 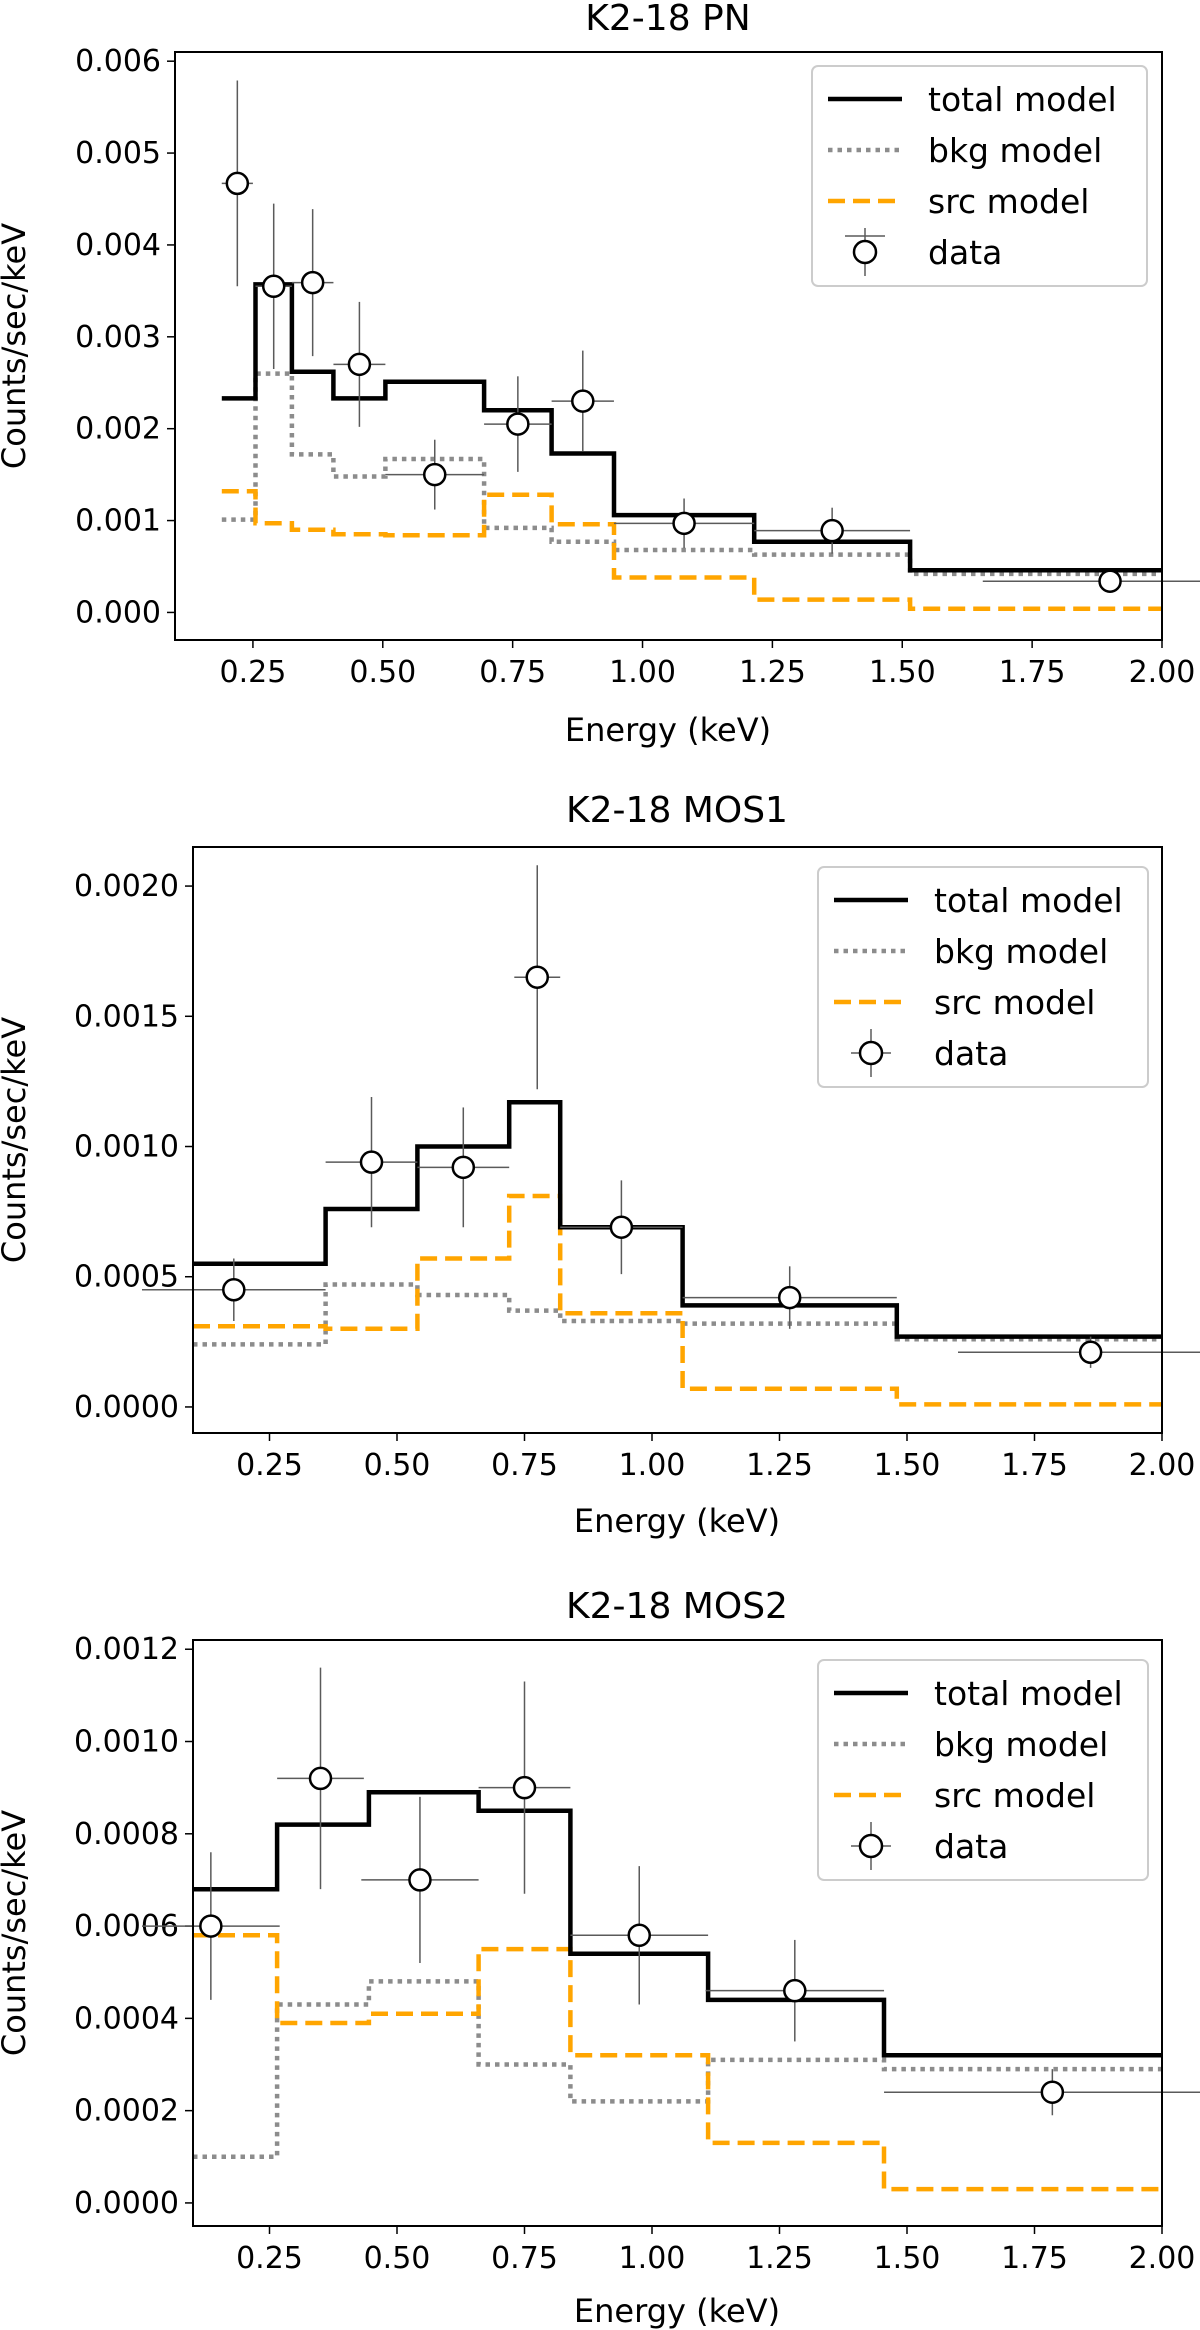 What do you see at coordinates (118, 429) in the screenshot?
I see `y-tick-label: 0.002` at bounding box center [118, 429].